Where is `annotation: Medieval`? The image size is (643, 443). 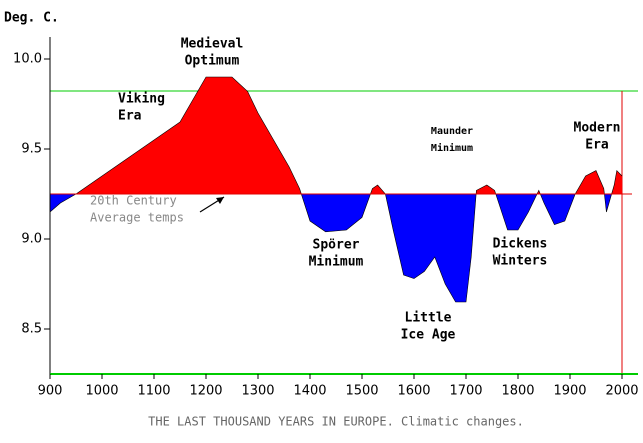 annotation: Medieval is located at coordinates (212, 44).